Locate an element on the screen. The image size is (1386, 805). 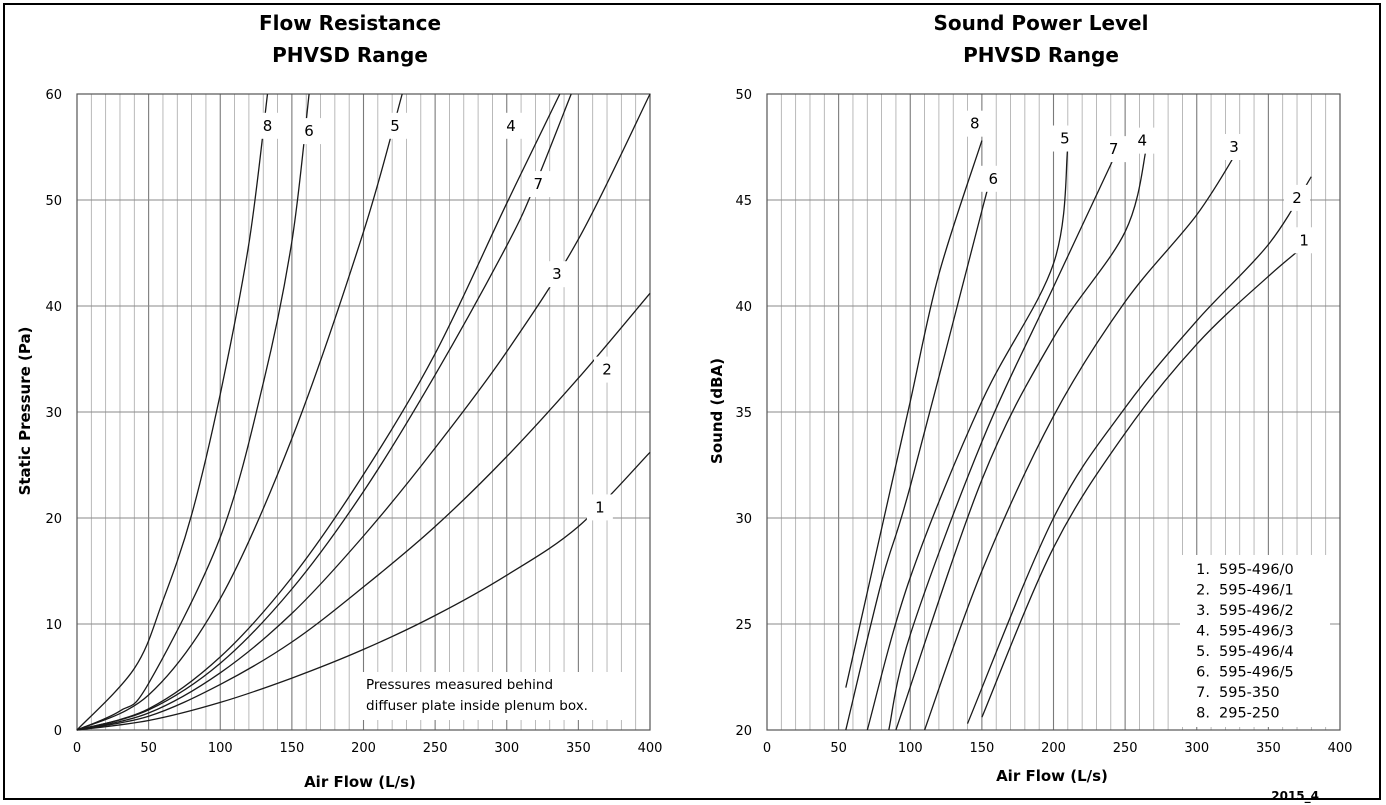
legend-entry-label: 595-496/5 is located at coordinates (1256, 673).